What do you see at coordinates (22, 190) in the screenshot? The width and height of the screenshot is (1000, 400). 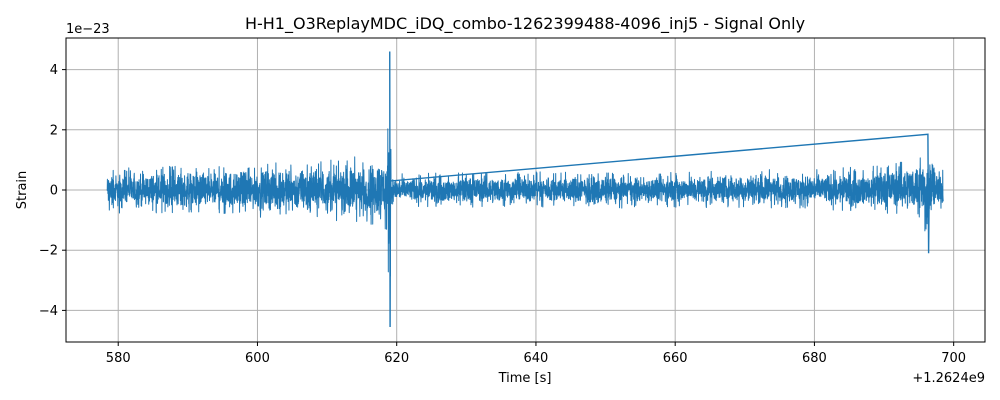 I see `y-axis-label: Strain` at bounding box center [22, 190].